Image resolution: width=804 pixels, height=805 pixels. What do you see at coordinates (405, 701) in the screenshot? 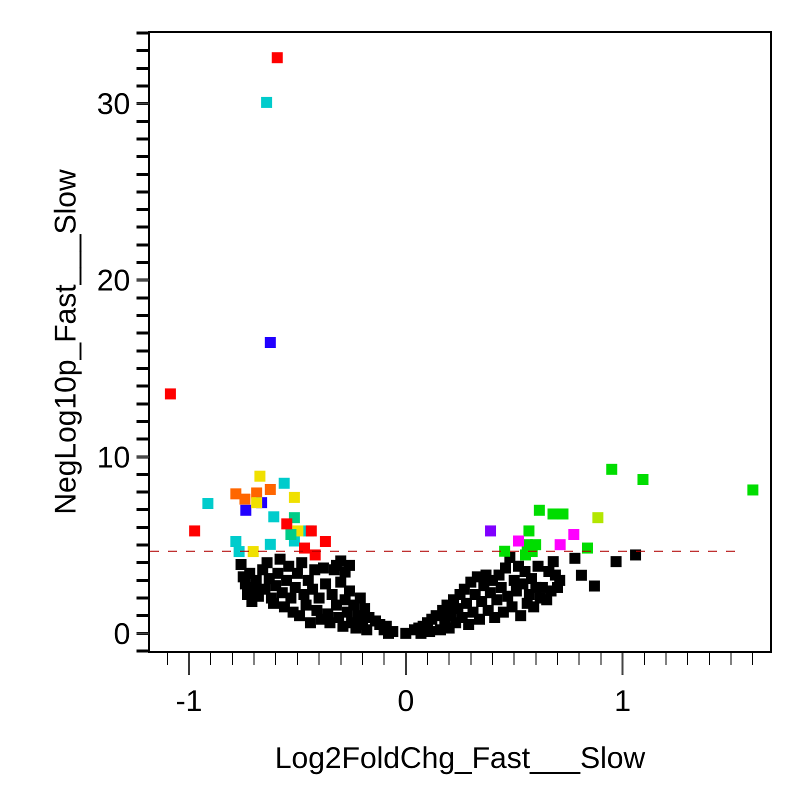
I see `x-tick-label: 0` at bounding box center [405, 701].